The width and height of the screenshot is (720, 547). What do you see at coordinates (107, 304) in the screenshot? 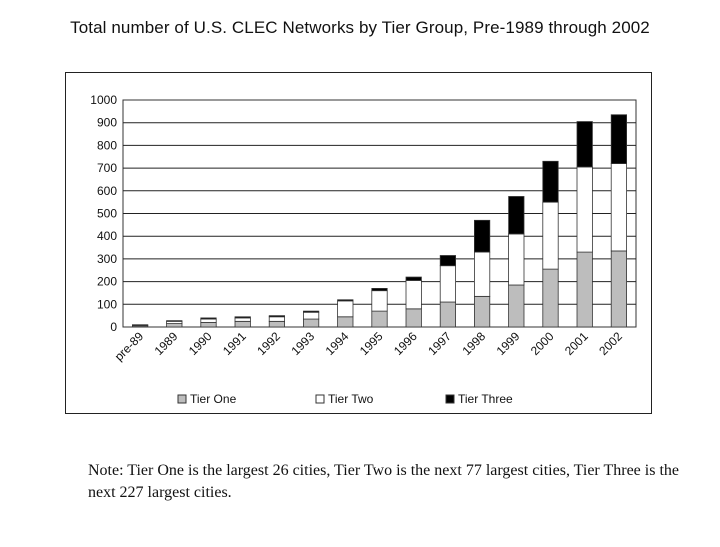
I see `y-tick-label: 100` at bounding box center [107, 304].